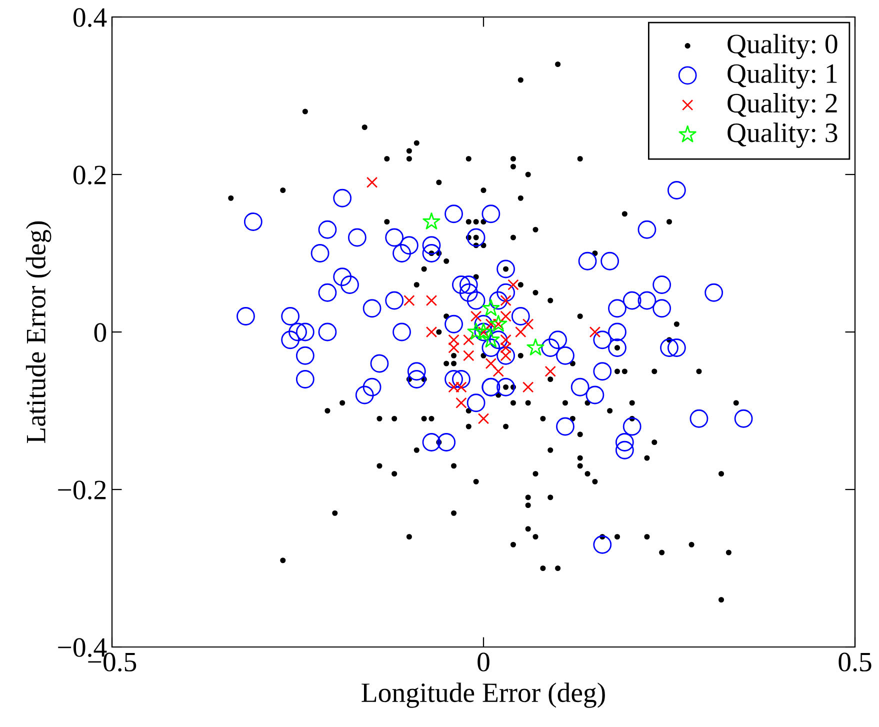 This screenshot has width=879, height=727. I want to click on legend-label: Quality: 1, so click(782, 76).